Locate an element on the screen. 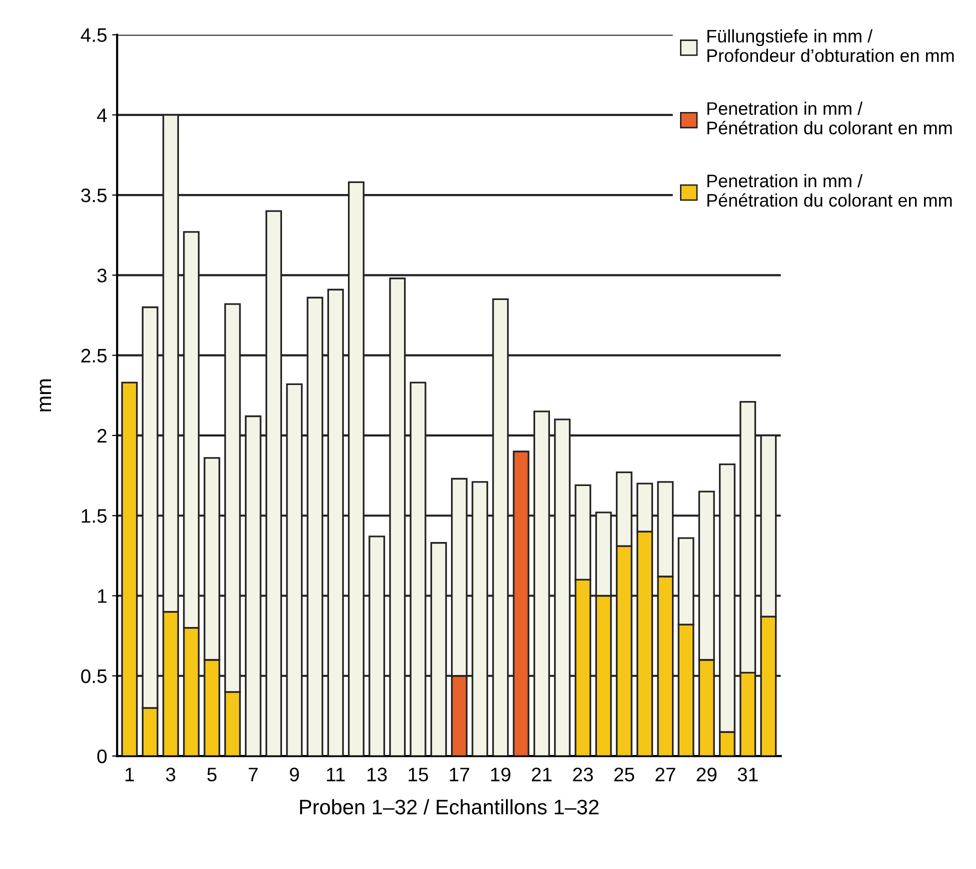  y-tick-label: 1 is located at coordinates (102, 596).